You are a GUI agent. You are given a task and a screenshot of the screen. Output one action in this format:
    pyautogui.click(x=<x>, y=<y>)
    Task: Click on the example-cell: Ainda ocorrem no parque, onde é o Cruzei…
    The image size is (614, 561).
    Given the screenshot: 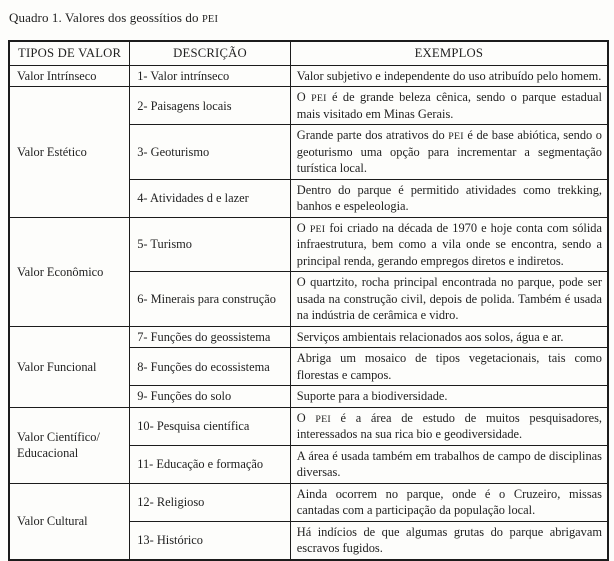 What is the action you would take?
    pyautogui.click(x=449, y=502)
    